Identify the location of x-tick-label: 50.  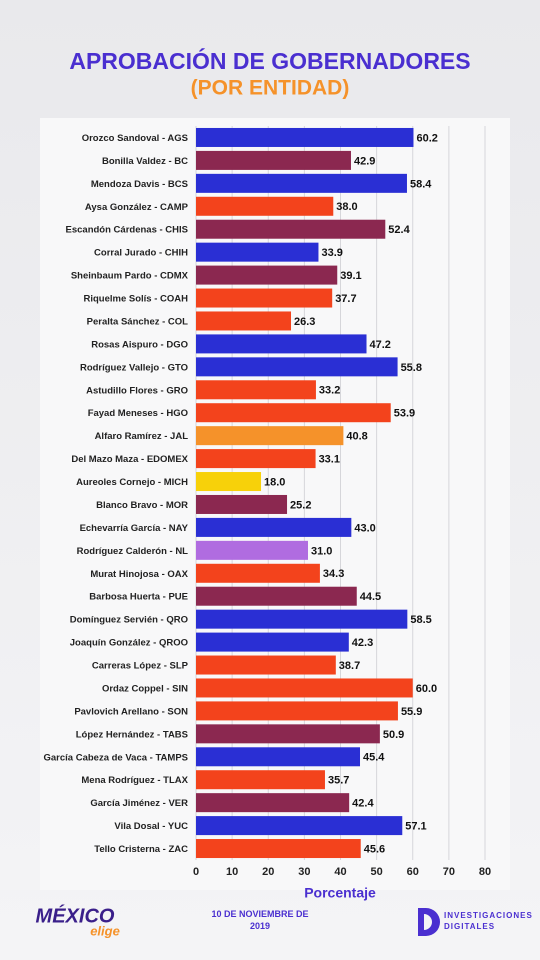
(377, 872).